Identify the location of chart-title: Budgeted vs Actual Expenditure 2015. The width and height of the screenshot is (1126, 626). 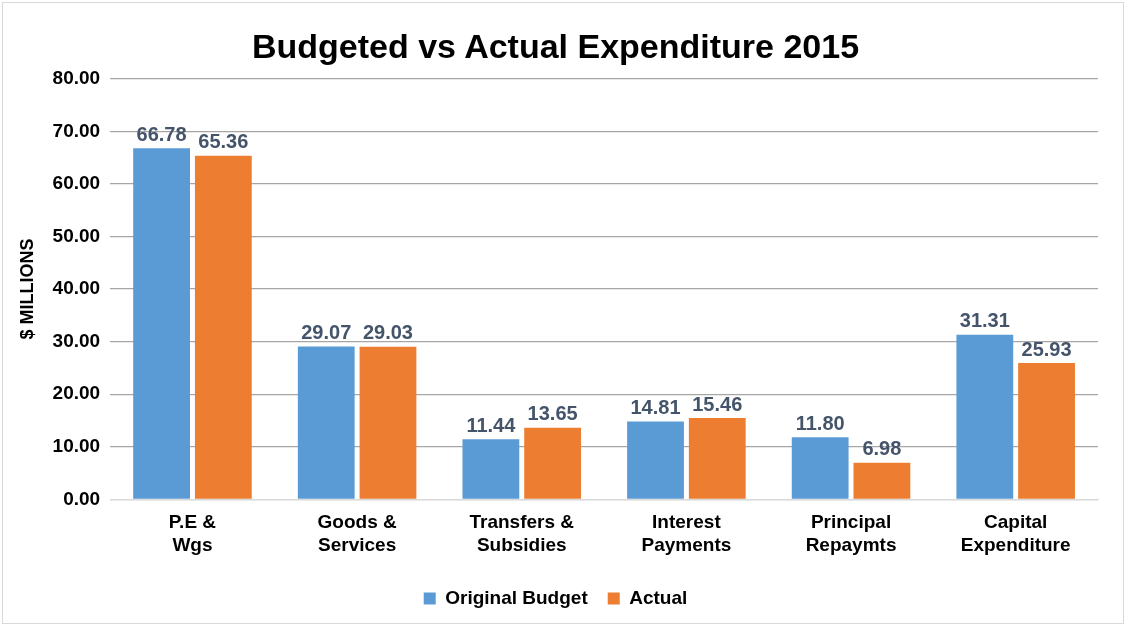
(555, 45).